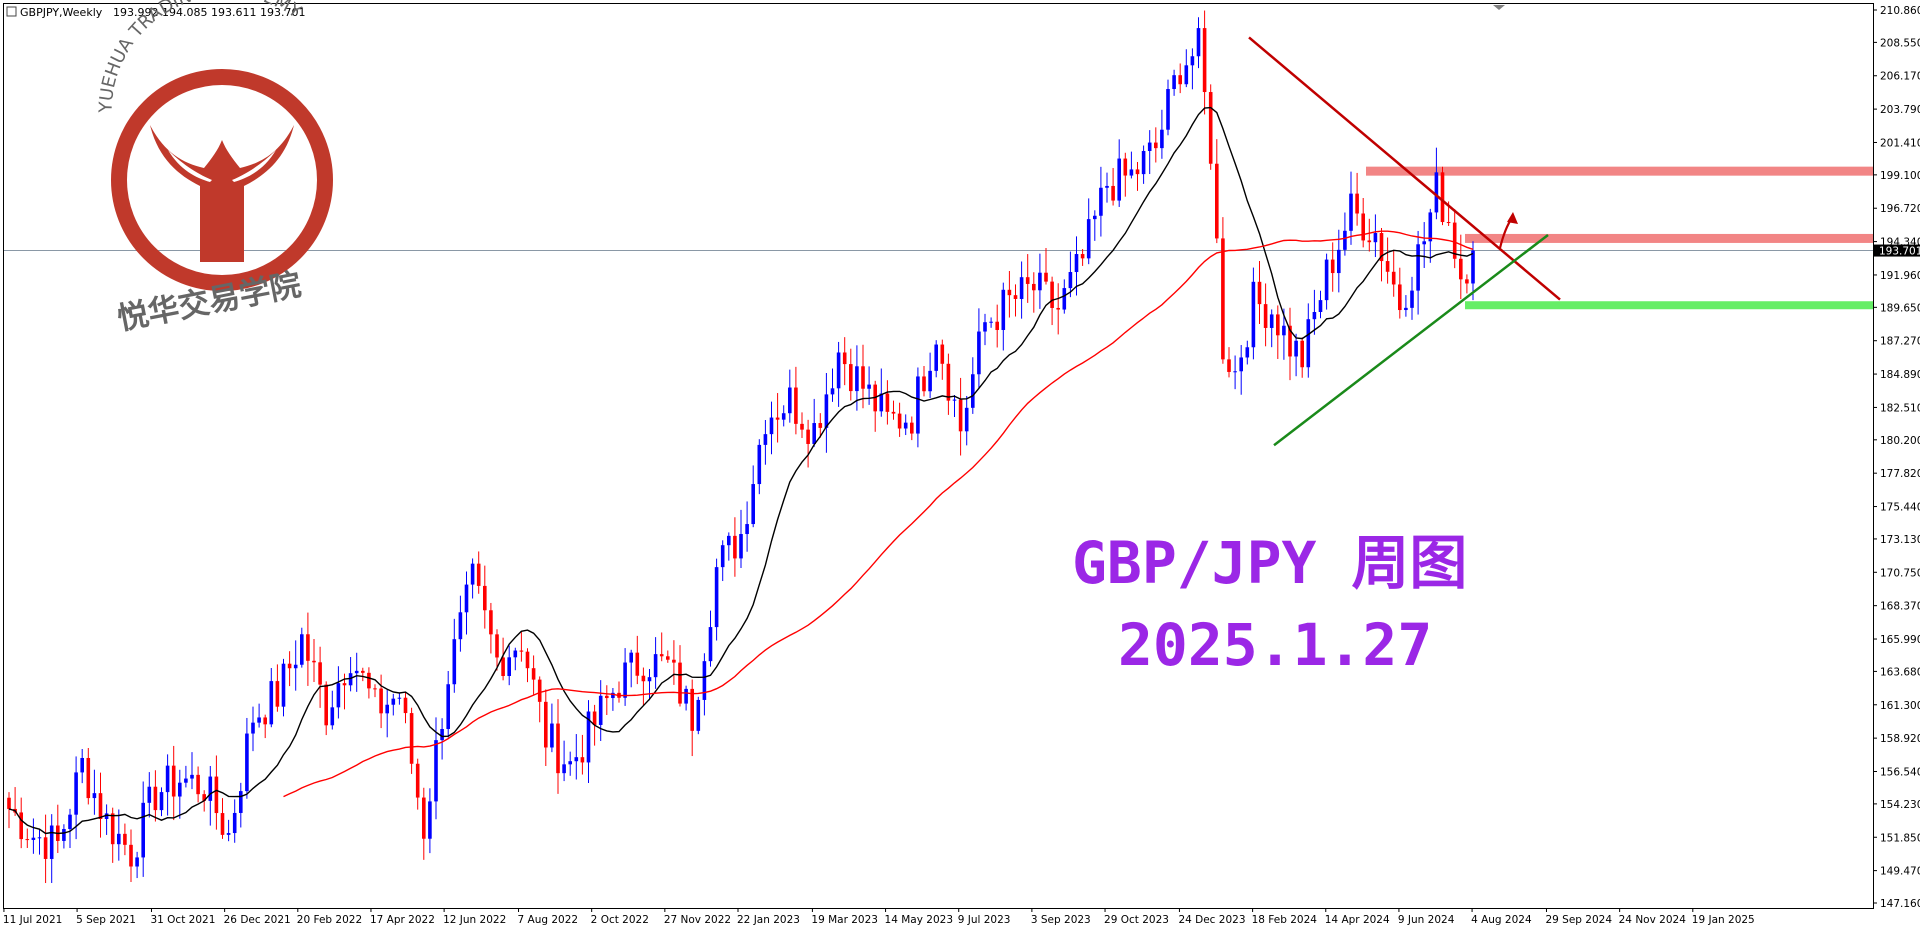 Image resolution: width=1920 pixels, height=927 pixels. I want to click on logo-ring, so click(222, 180).